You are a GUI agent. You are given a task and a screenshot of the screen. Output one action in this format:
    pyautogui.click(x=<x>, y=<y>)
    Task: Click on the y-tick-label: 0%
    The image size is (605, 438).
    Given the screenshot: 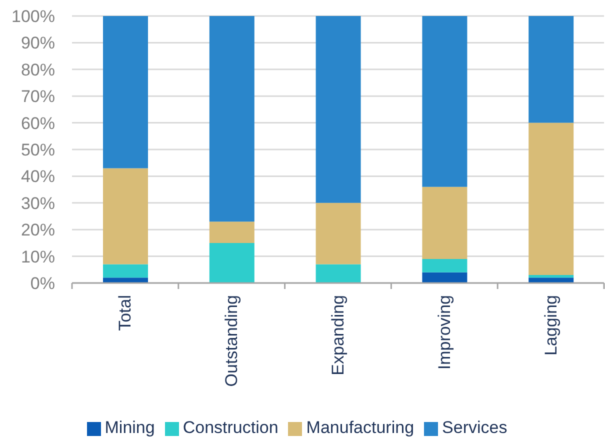 What is the action you would take?
    pyautogui.click(x=42, y=284)
    